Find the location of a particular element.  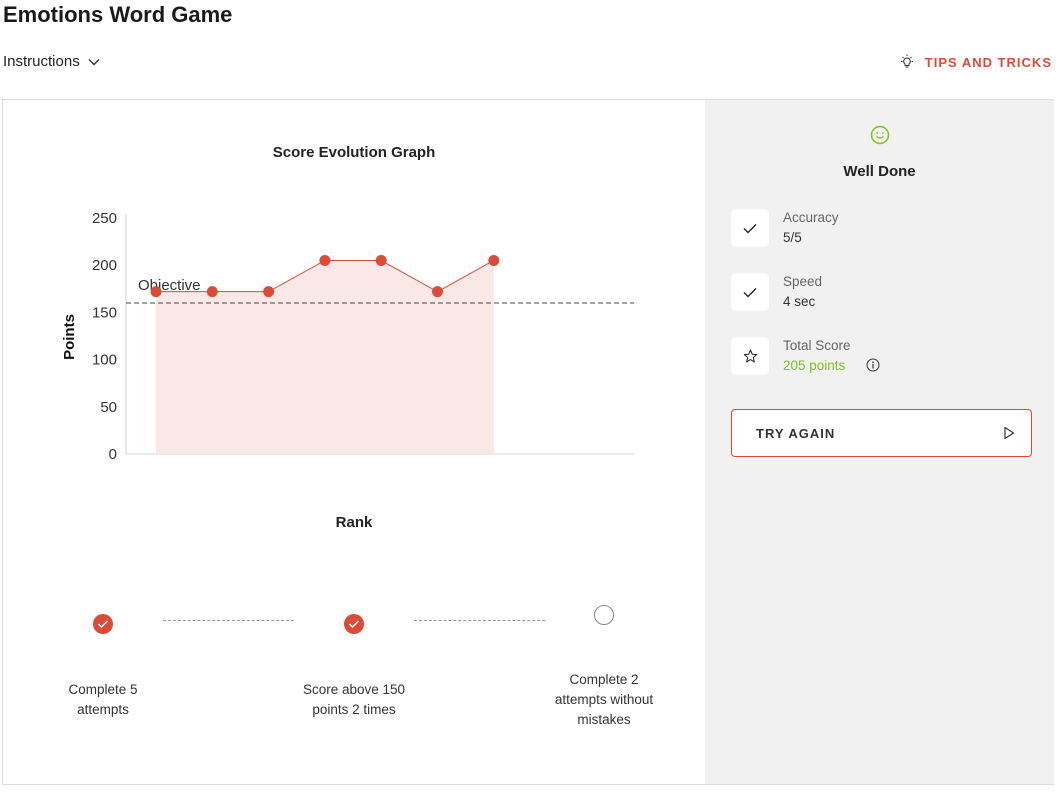

speed-check-icon is located at coordinates (750, 292).